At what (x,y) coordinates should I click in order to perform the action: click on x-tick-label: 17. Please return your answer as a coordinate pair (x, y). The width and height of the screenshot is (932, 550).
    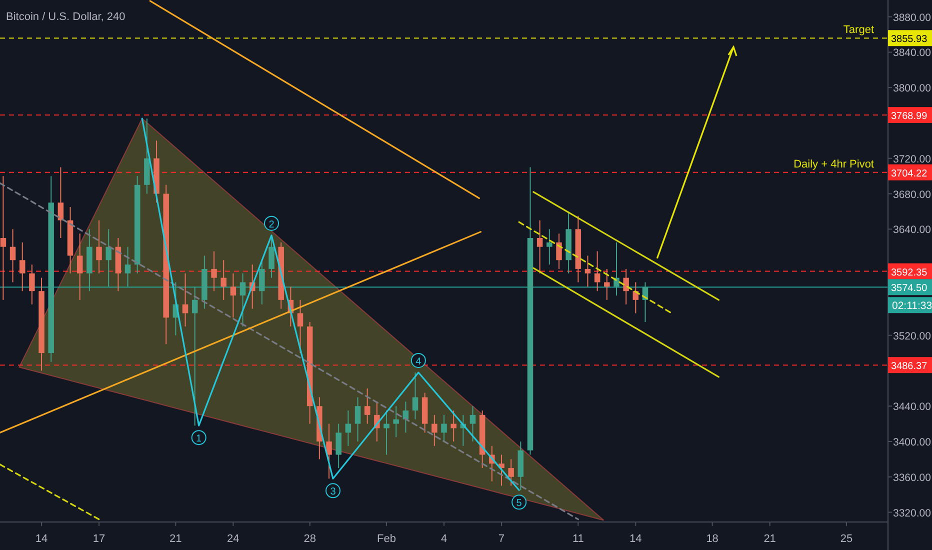
    Looking at the image, I should click on (99, 539).